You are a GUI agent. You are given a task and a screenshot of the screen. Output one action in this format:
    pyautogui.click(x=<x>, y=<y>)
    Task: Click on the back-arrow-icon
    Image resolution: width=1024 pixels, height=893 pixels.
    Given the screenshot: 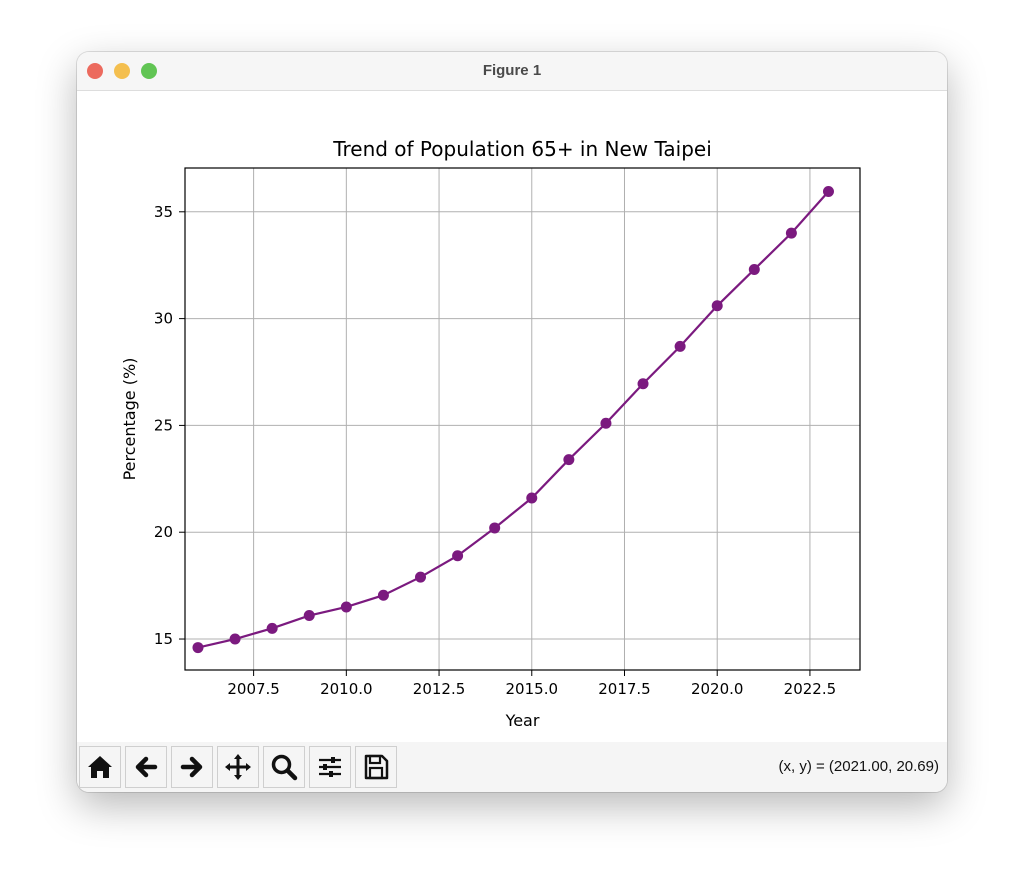 What is the action you would take?
    pyautogui.click(x=146, y=767)
    